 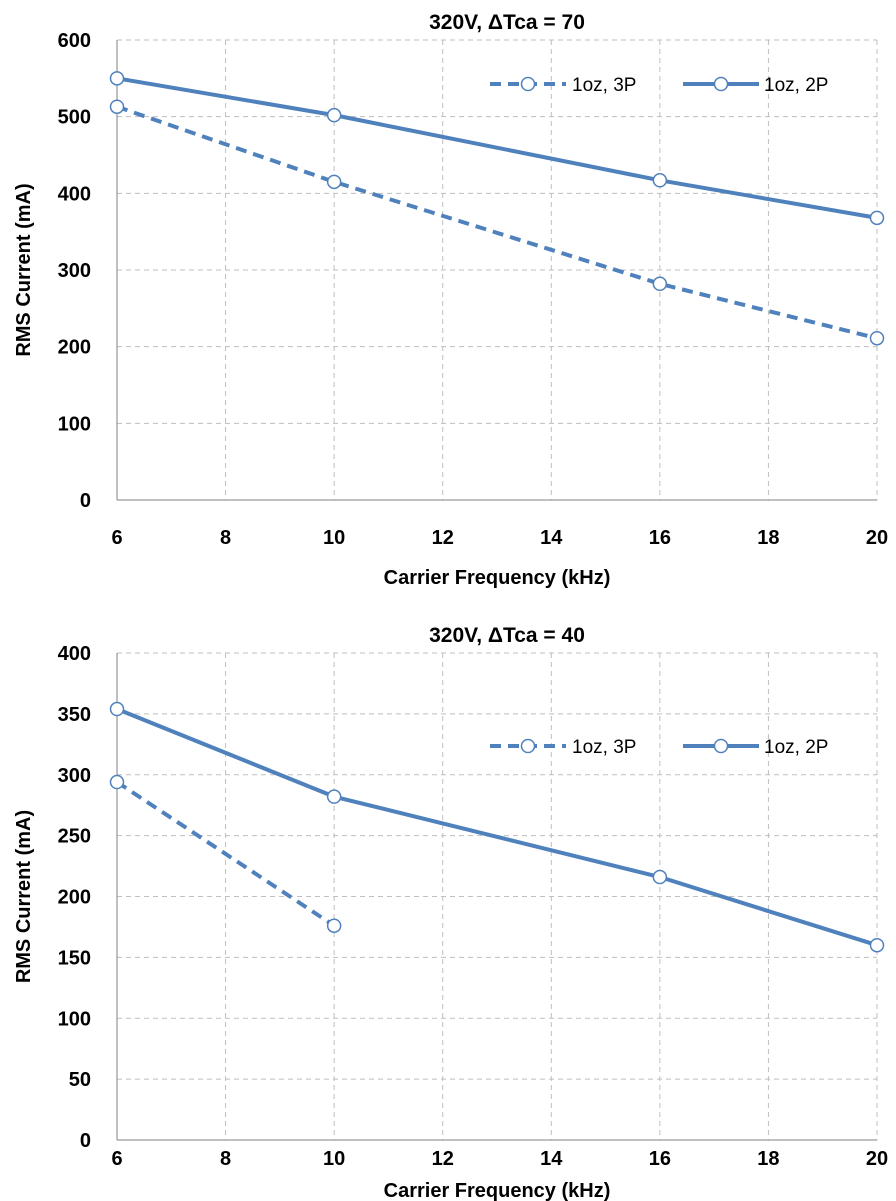 What do you see at coordinates (74, 715) in the screenshot?
I see `y-tick-label: 350` at bounding box center [74, 715].